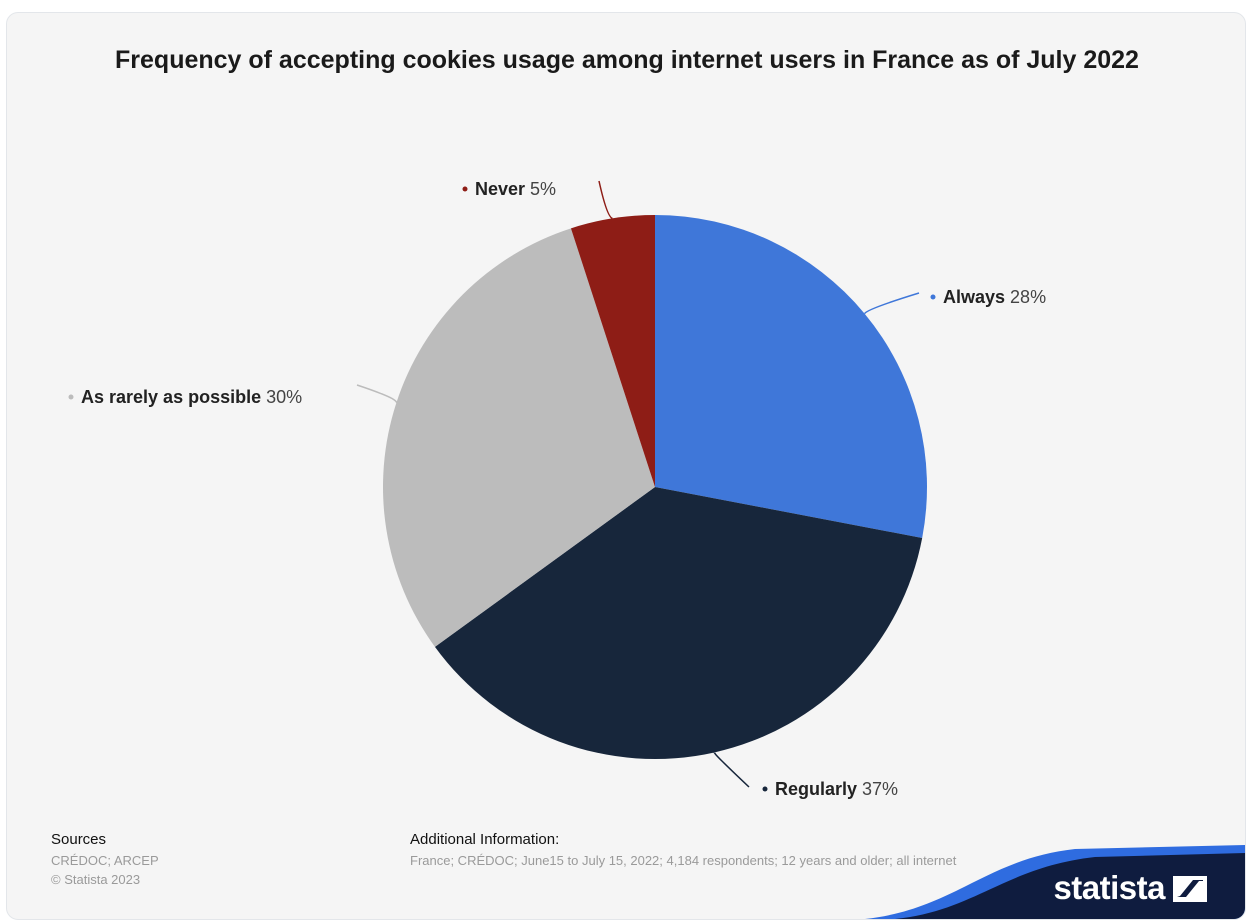  Describe the element at coordinates (836, 789) in the screenshot. I see `slice-label-regularly: Regularly 37%` at that location.